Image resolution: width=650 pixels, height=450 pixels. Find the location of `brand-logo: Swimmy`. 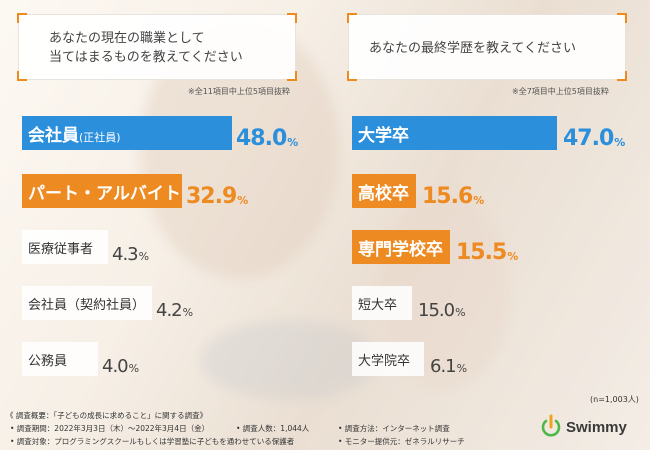

brand-logo: Swimmy is located at coordinates (583, 427).